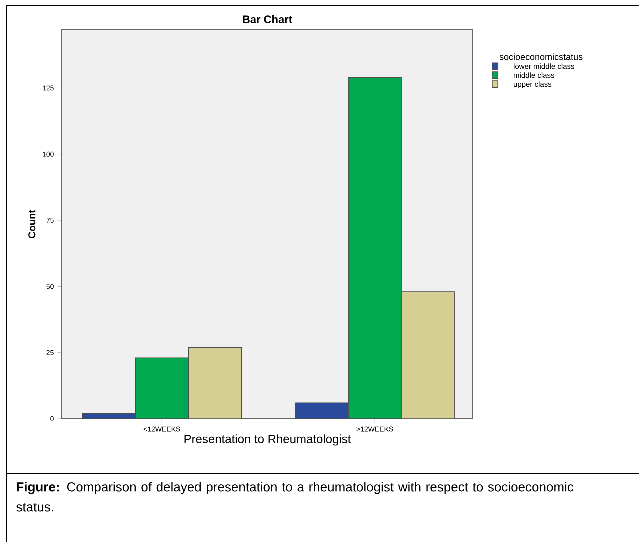  What do you see at coordinates (295, 497) in the screenshot?
I see `text: Figure: Comparison of delayed presentation to a rheumatologist with respect to socioeconomic status.` at bounding box center [295, 497].